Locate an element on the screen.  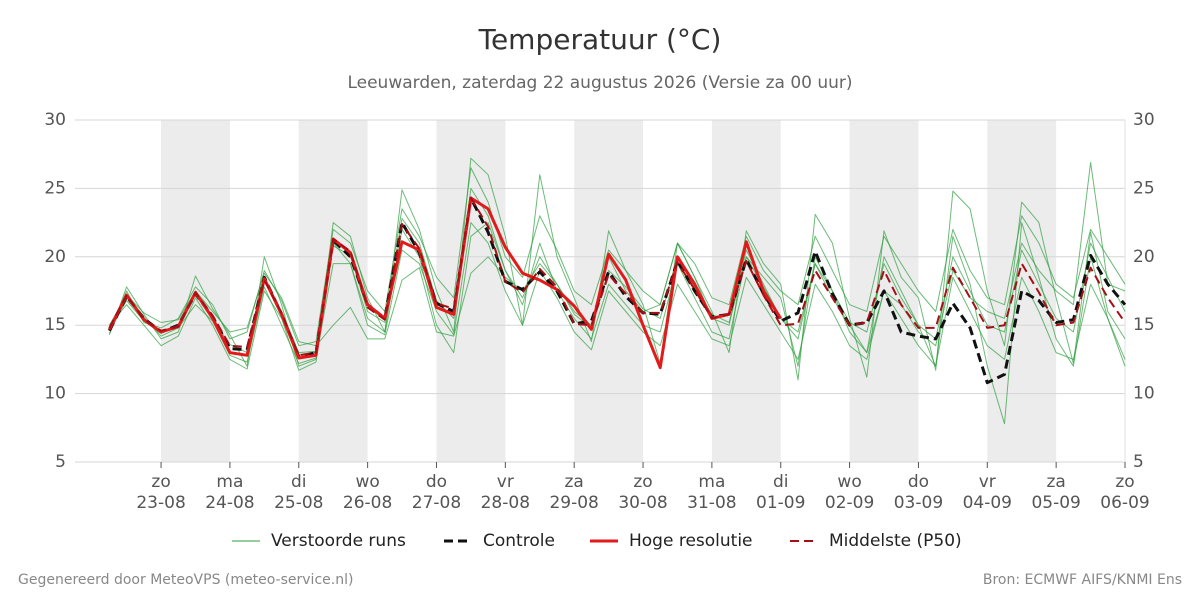
x-tick-label: 31-08 is located at coordinates (711, 503).